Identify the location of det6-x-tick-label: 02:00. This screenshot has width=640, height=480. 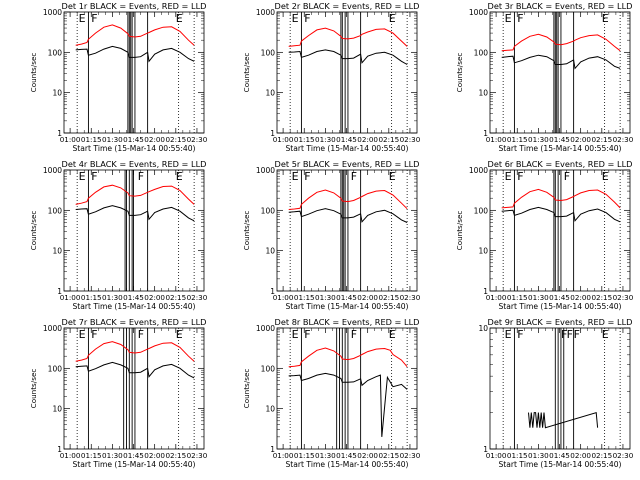
(580, 297).